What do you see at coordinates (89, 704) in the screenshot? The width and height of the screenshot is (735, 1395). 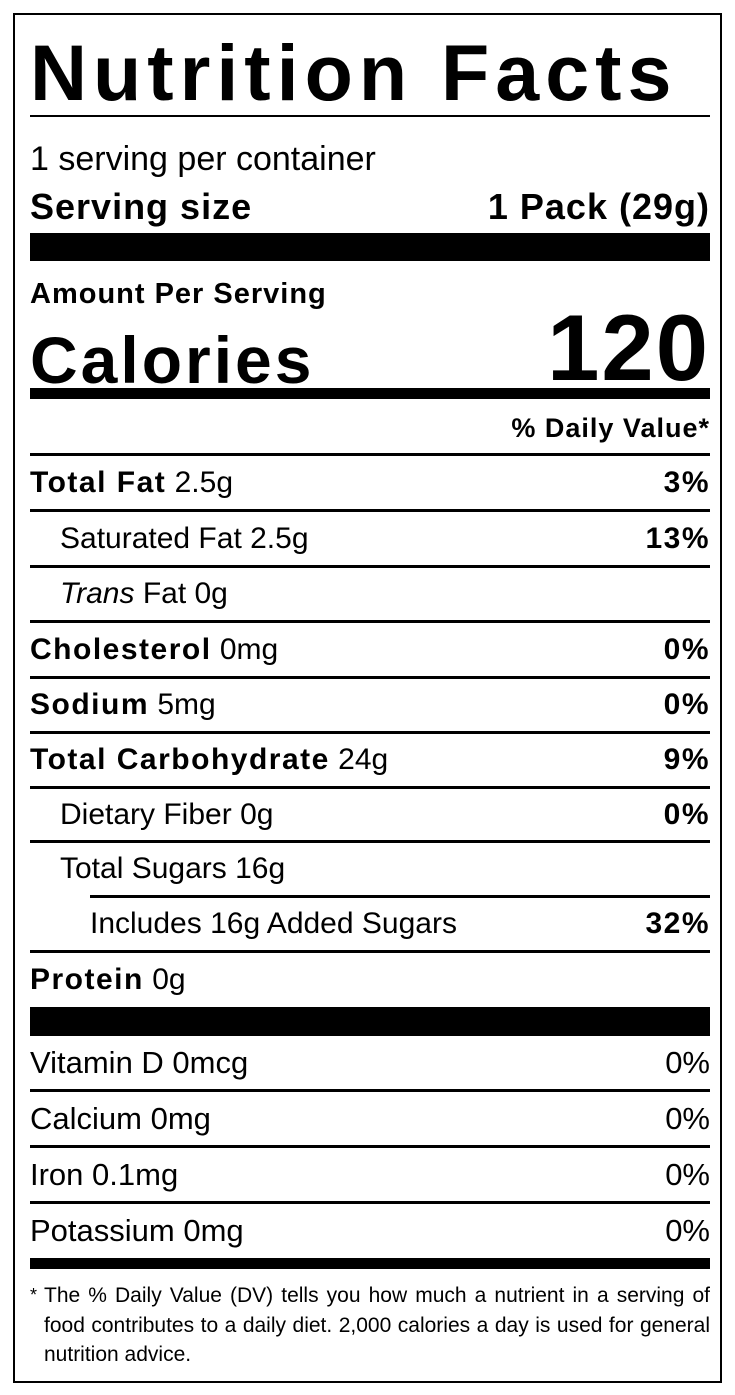 I see `nutrient-name: Sodium` at bounding box center [89, 704].